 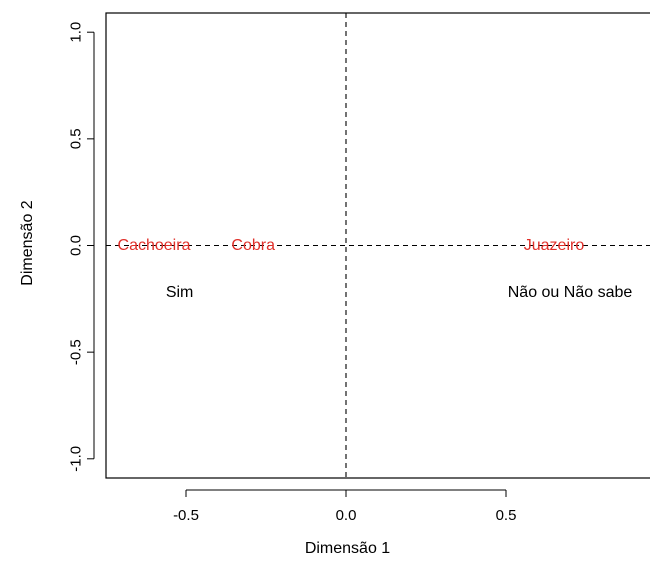 I want to click on y-tick-label: -0.5, so click(x=76, y=352).